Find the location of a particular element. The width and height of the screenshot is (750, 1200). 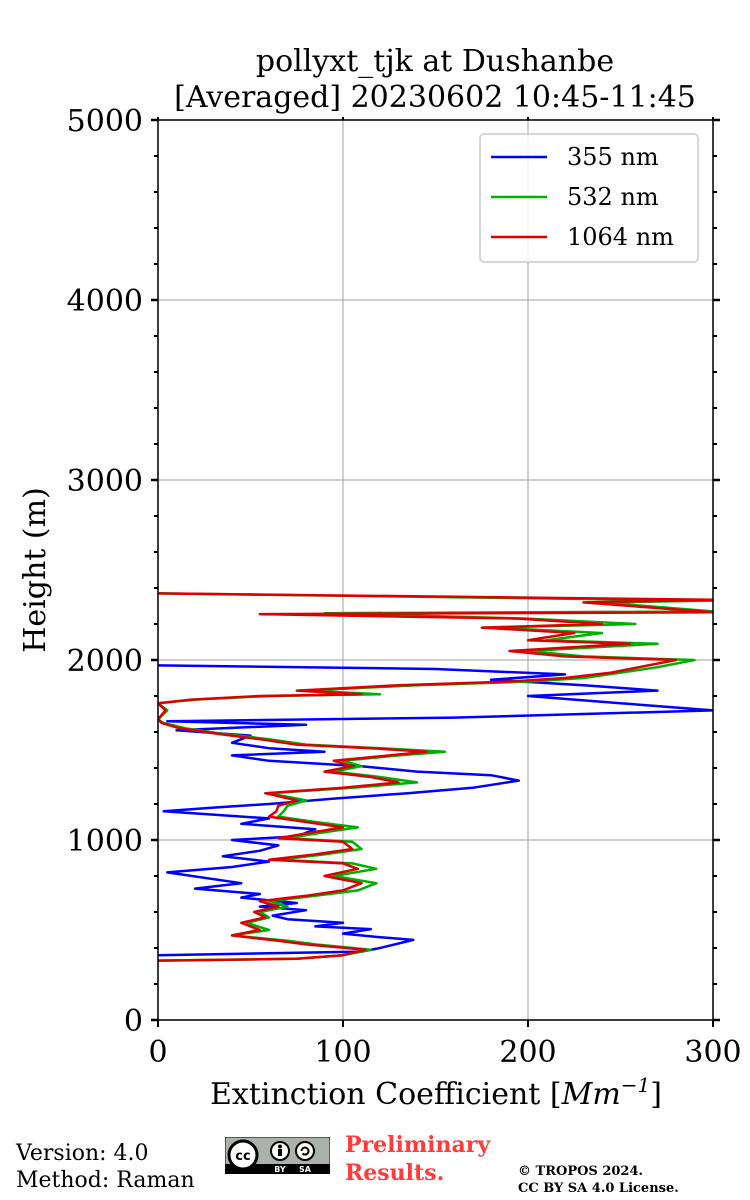

x-axis-label-close: ] is located at coordinates (656, 1094).